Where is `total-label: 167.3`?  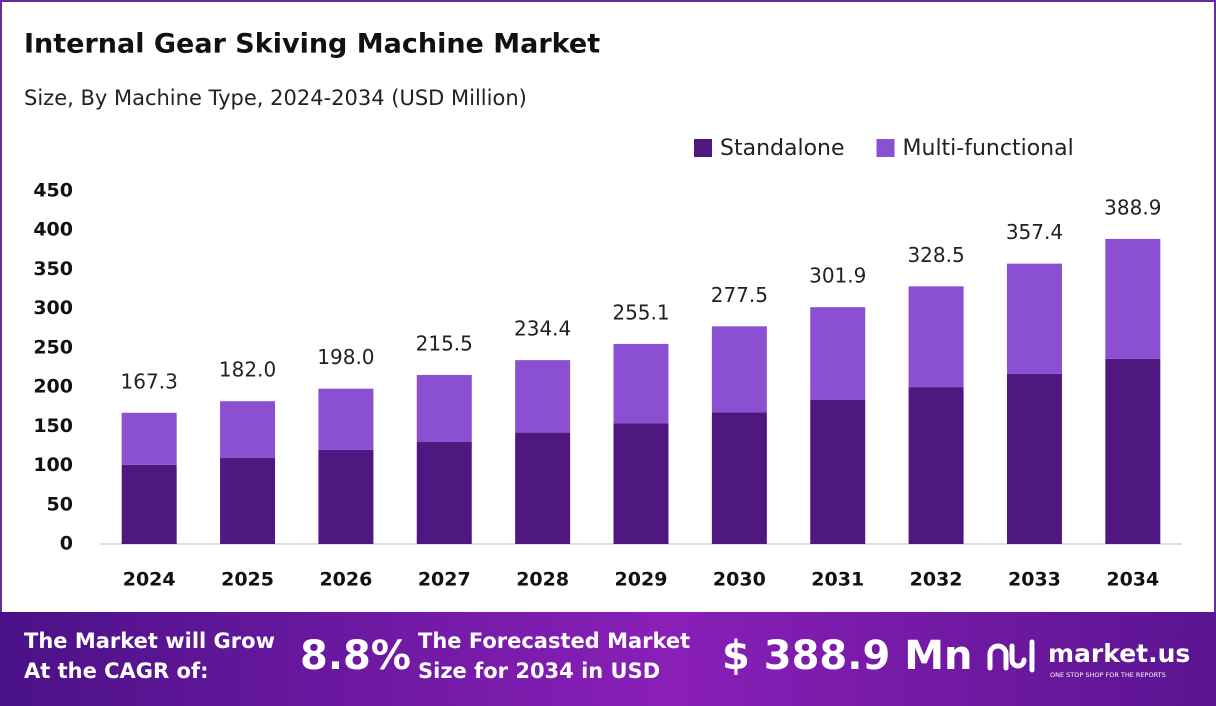
total-label: 167.3 is located at coordinates (149, 381).